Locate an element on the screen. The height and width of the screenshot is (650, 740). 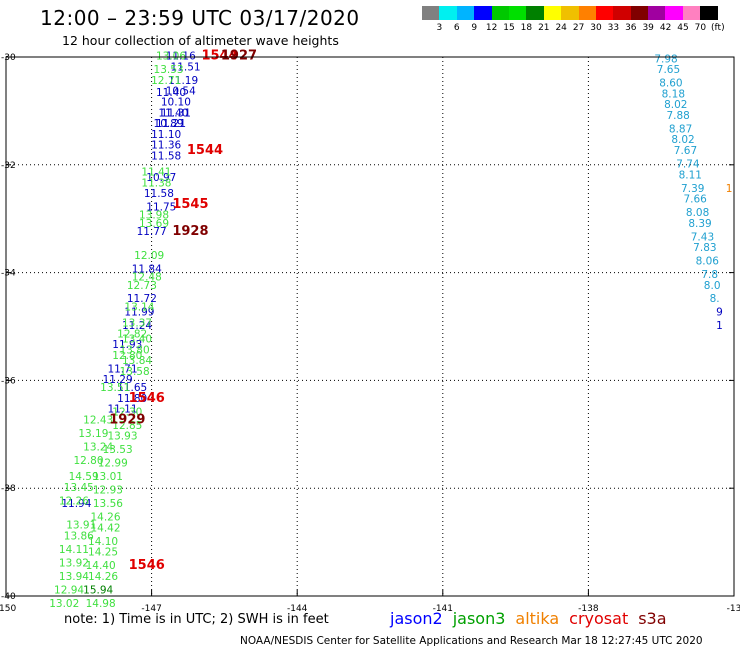
wave-height-point: 7.67 is located at coordinates (685, 151).